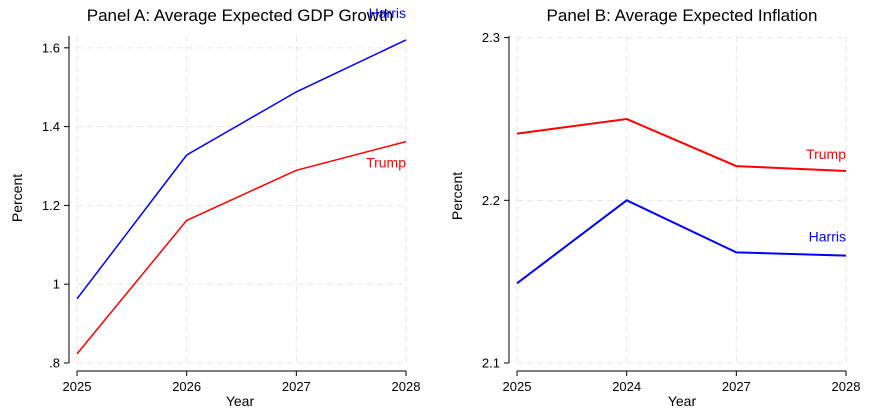 The height and width of the screenshot is (417, 873). I want to click on panel-a-ytick-label-4: 1.6, so click(51, 47).